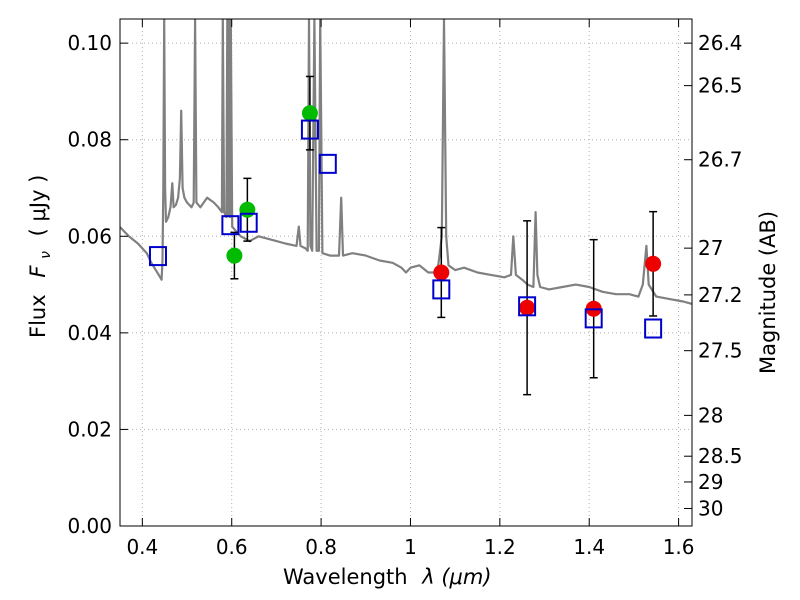 The image size is (800, 600). I want to click on y-tick-label: 0.08, so click(89, 140).